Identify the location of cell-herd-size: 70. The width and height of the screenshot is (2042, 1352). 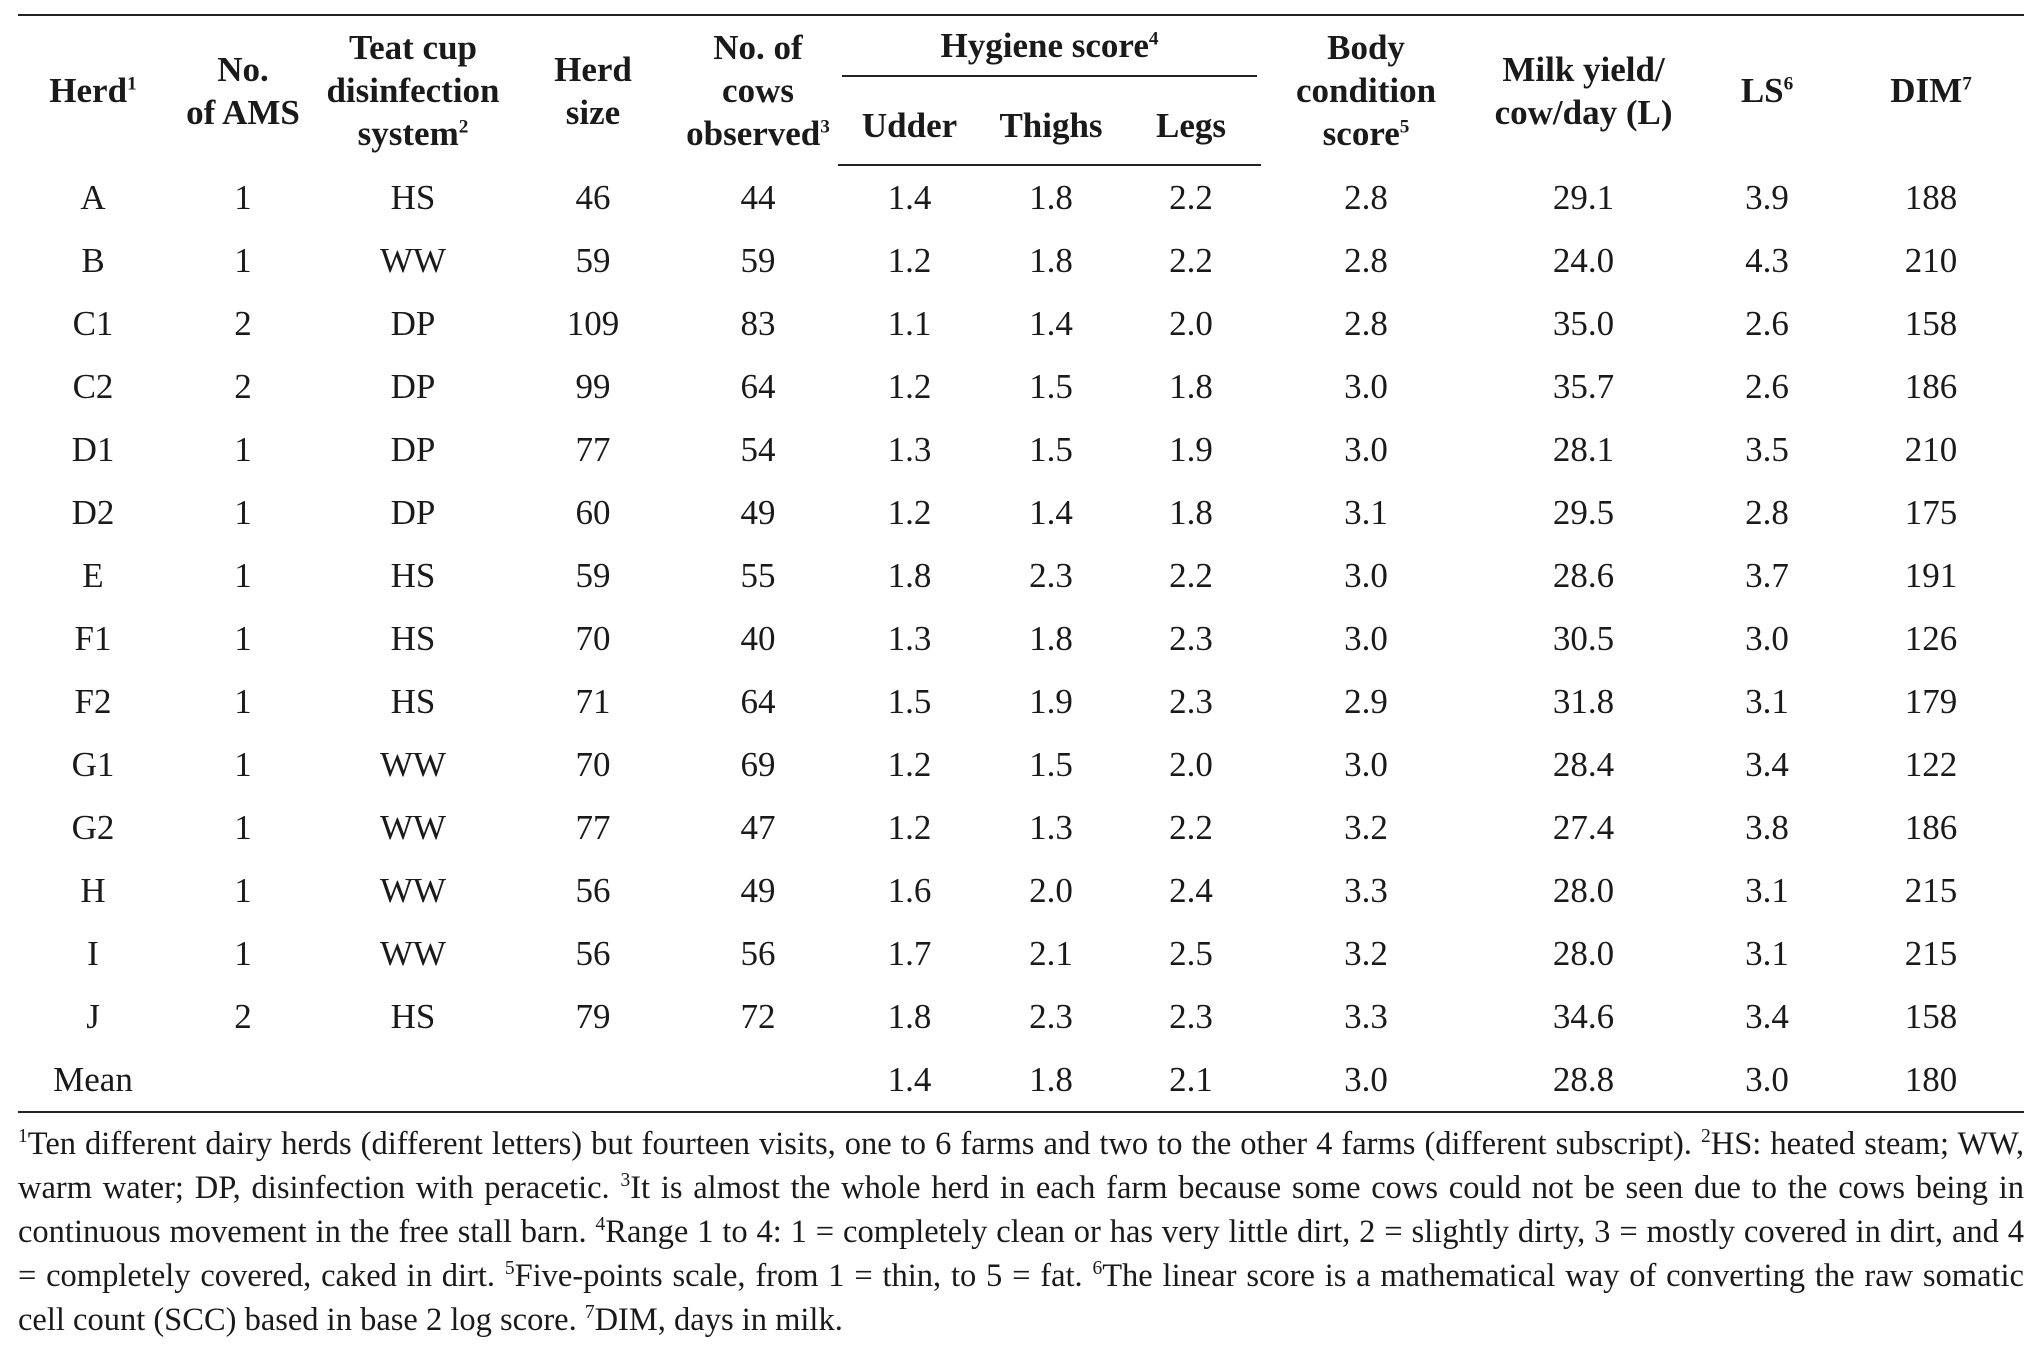
(593, 638).